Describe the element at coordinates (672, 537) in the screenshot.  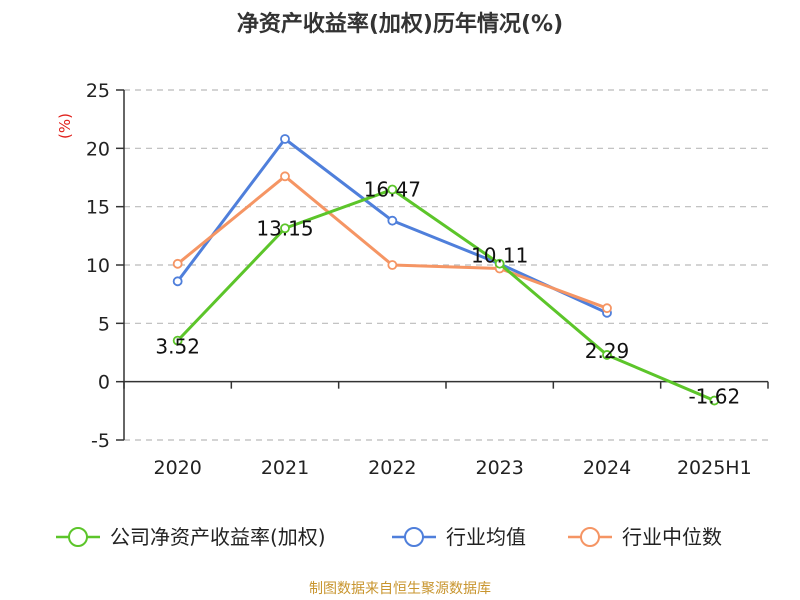
I see `legend-label: 行业中位数` at that location.